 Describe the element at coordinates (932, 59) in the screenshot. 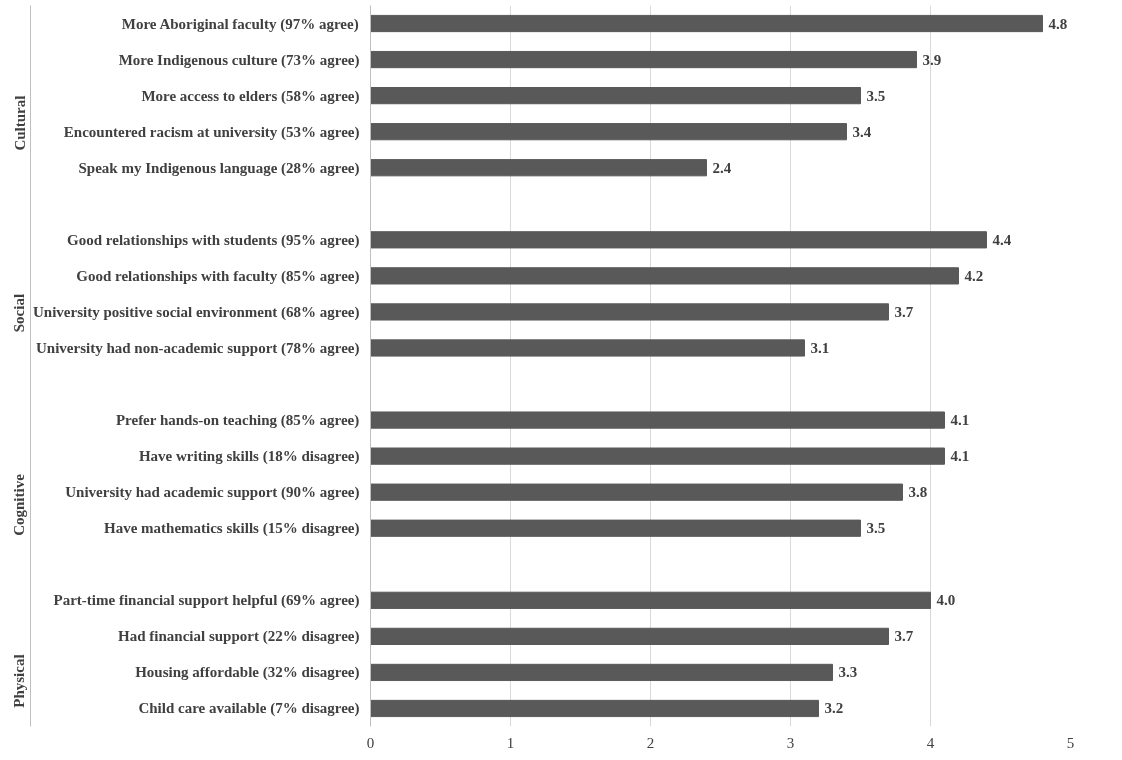

I see `data-label: 3.9` at that location.